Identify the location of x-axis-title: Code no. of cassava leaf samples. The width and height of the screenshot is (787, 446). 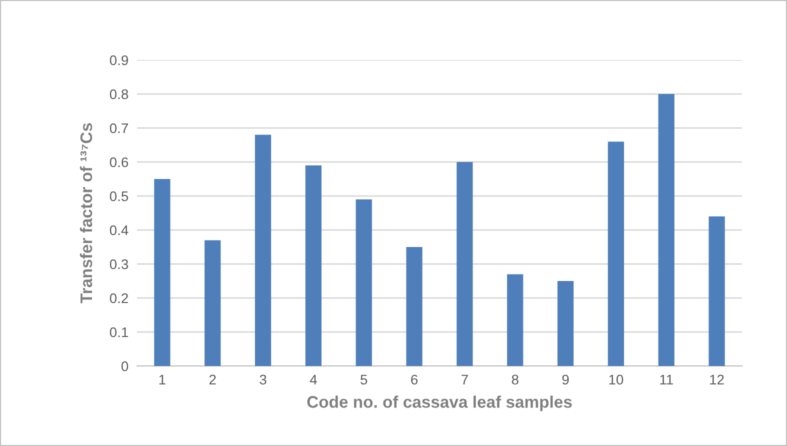
(439, 404).